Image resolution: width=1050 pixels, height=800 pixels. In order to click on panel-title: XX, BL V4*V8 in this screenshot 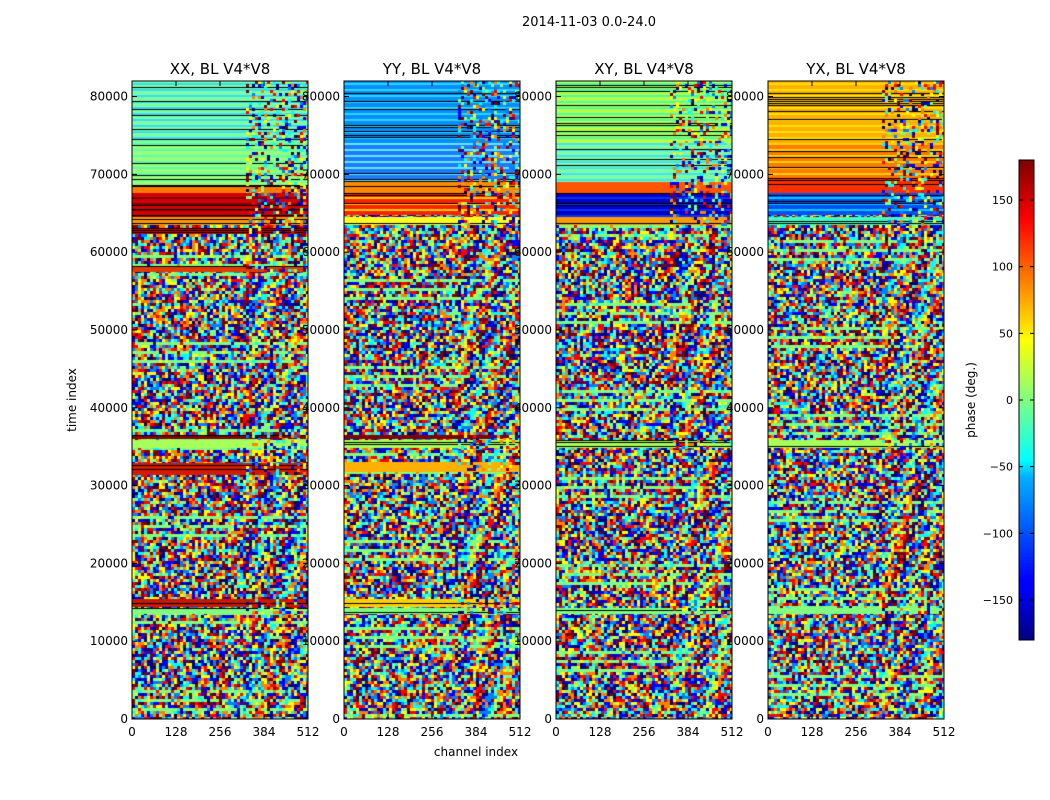, I will do `click(220, 69)`.